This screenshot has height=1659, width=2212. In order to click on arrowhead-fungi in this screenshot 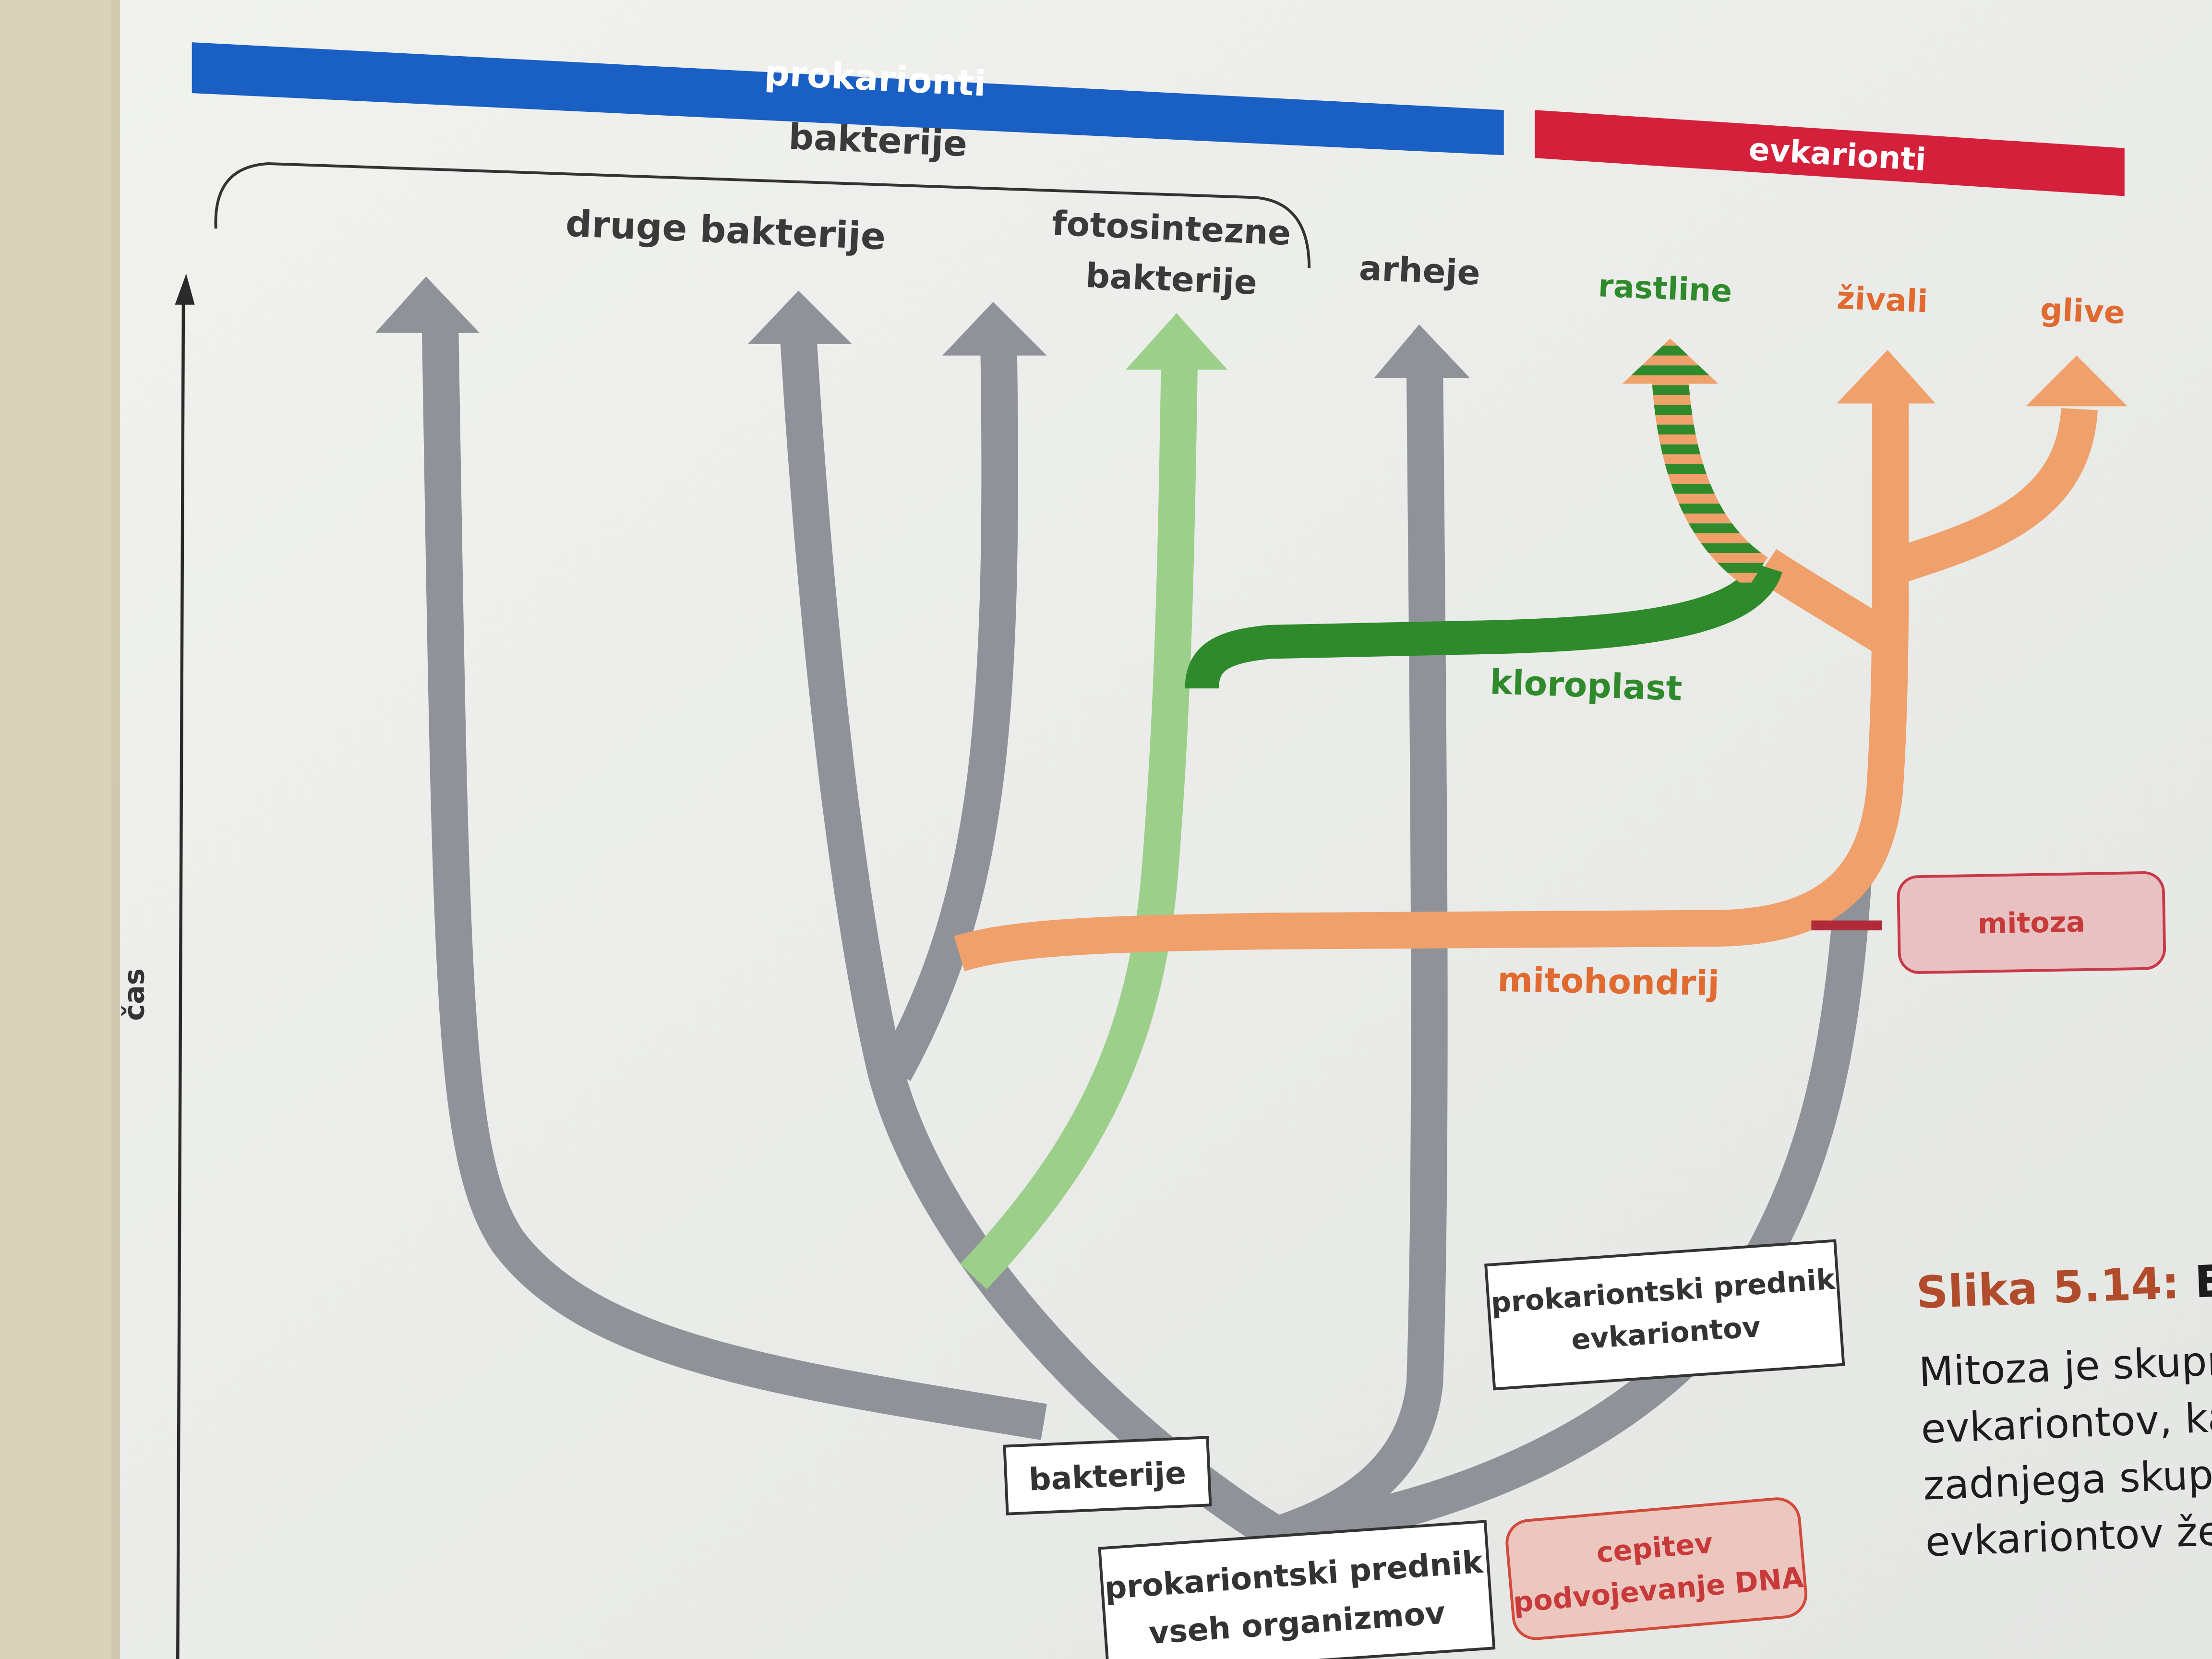, I will do `click(2077, 381)`.